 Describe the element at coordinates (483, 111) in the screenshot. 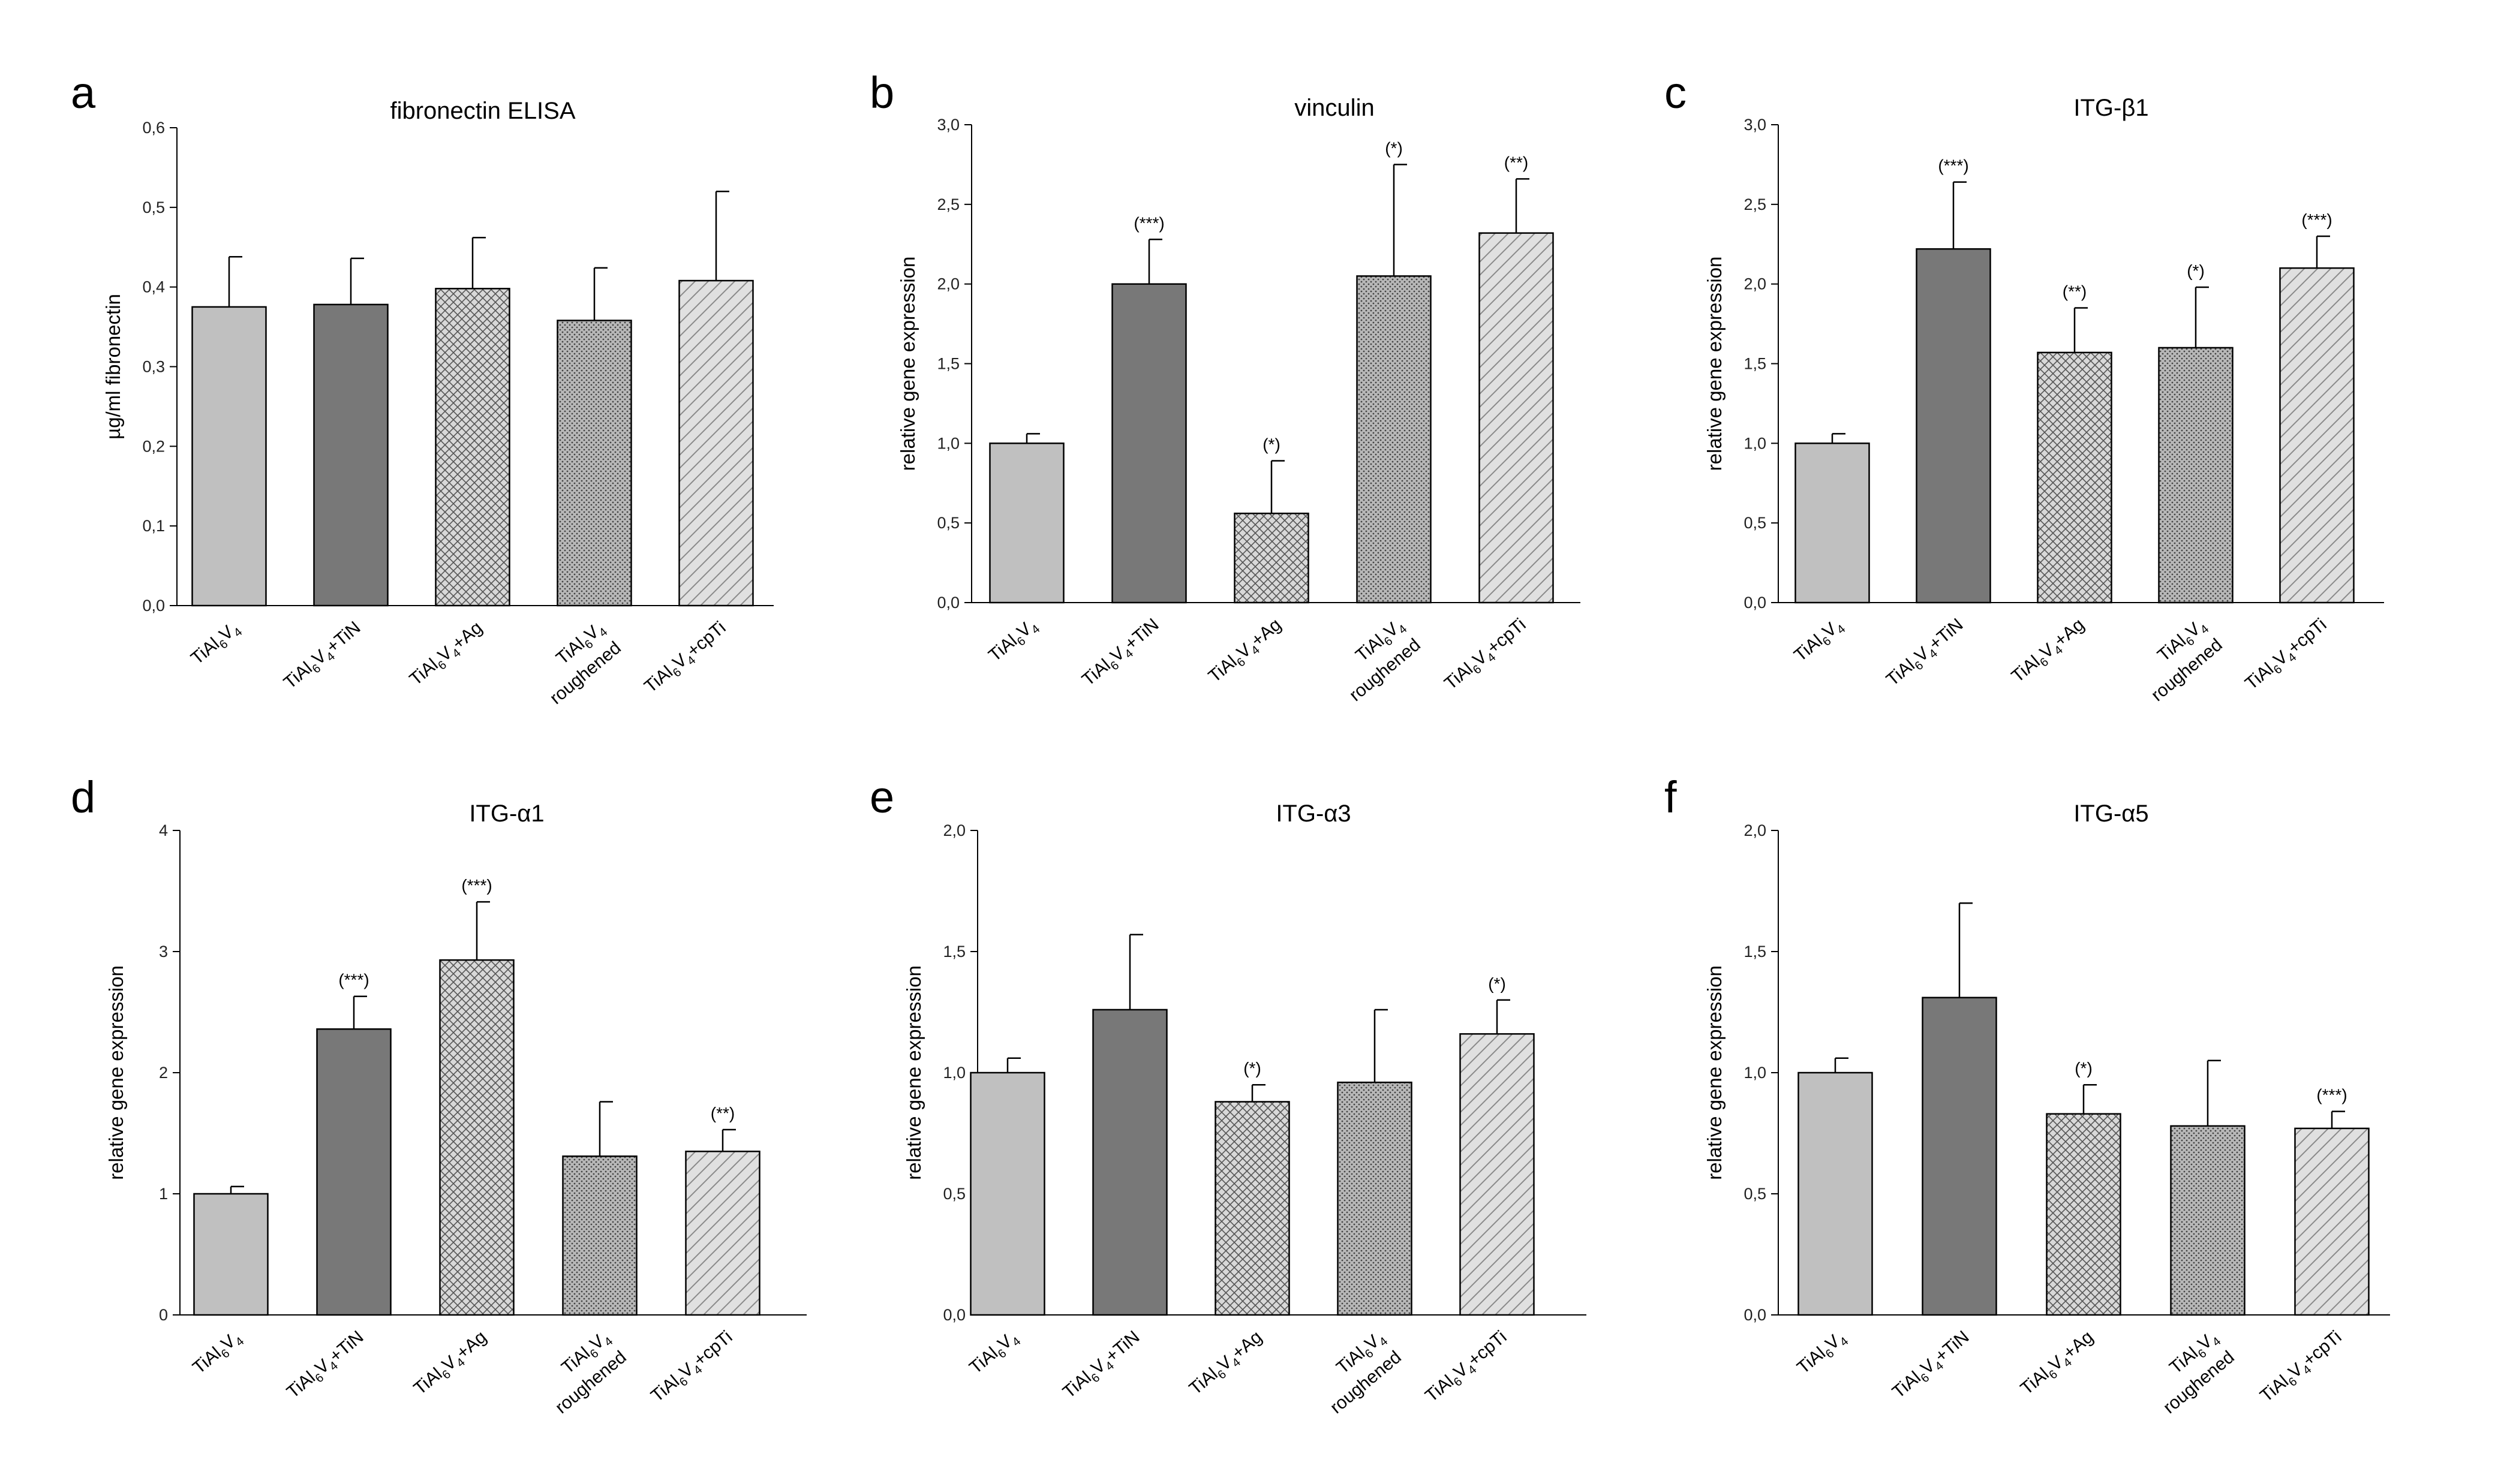

I see `chart-title: fibronectin ELISA` at that location.